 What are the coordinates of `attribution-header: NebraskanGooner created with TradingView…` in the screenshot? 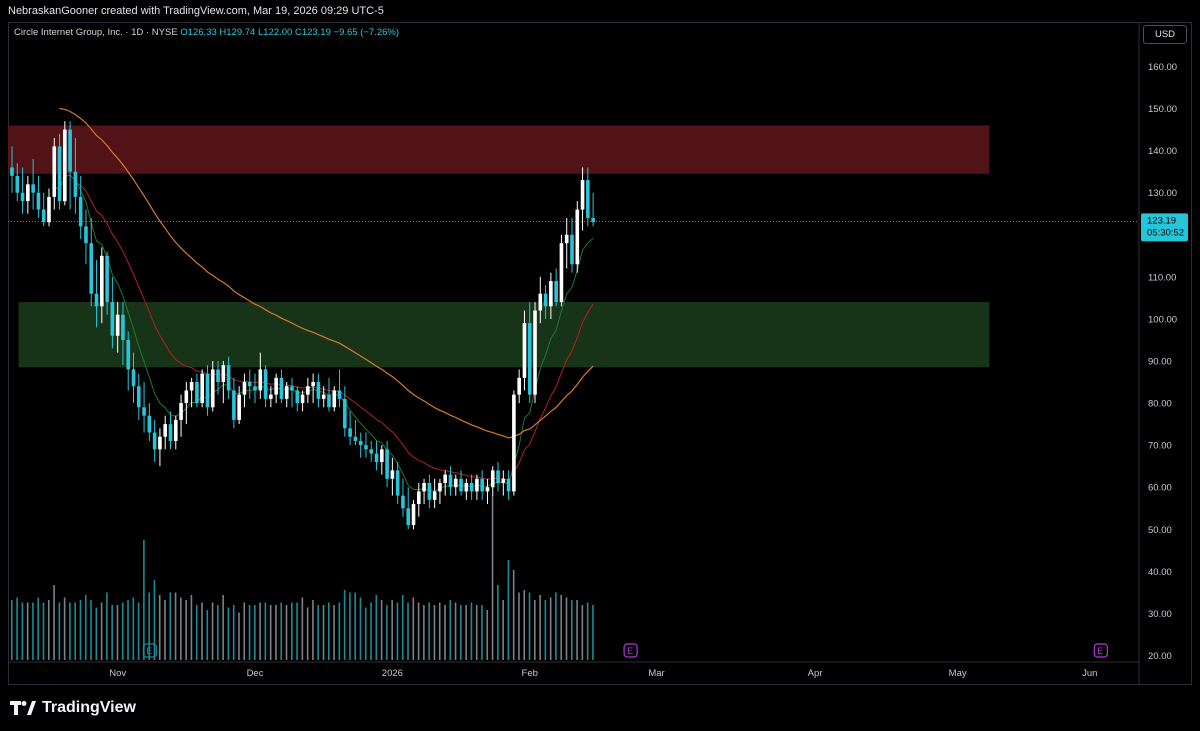 It's located at (196, 11).